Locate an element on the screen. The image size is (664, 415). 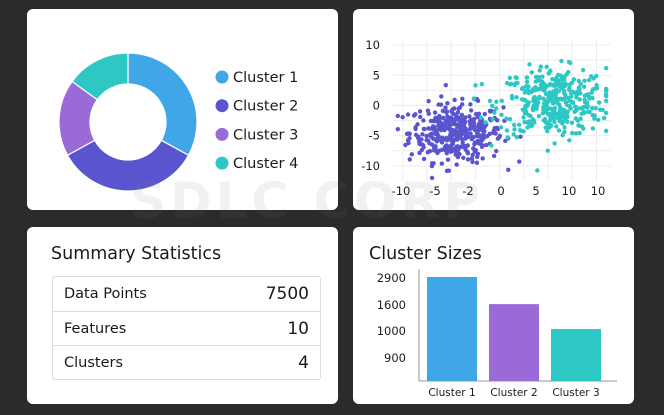
stats-value: 4 is located at coordinates (303, 362).